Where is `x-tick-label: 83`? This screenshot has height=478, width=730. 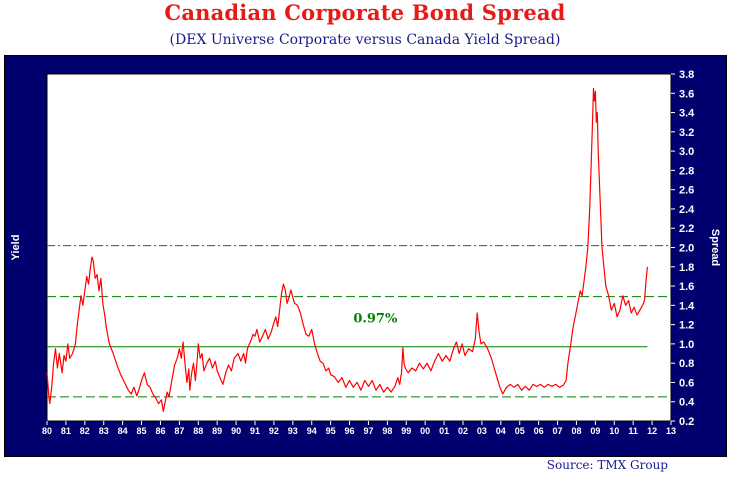 x-tick-label: 83 is located at coordinates (104, 431).